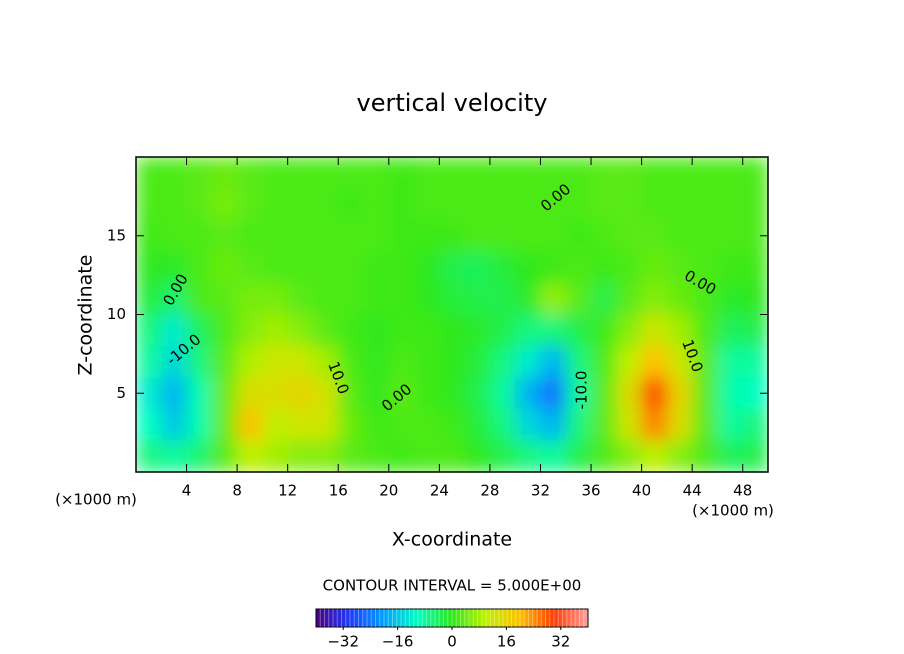  Describe the element at coordinates (398, 642) in the screenshot. I see `colorbar-tick-label: −16` at that location.